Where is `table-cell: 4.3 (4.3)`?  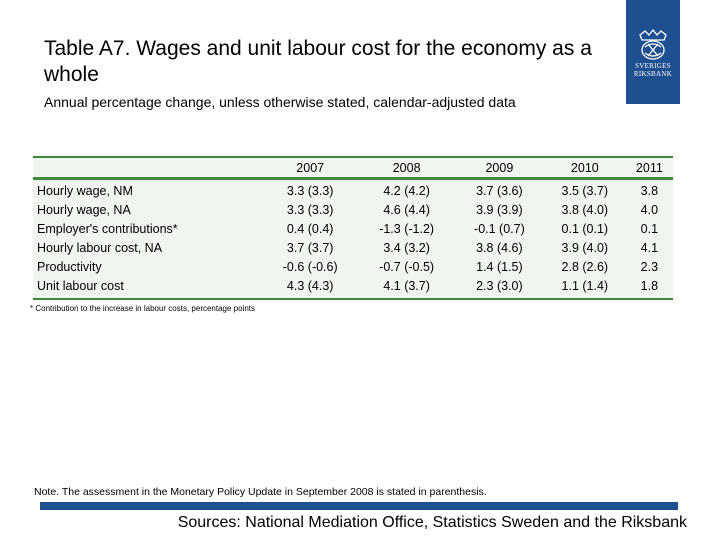
table-cell: 4.3 (4.3) is located at coordinates (310, 285).